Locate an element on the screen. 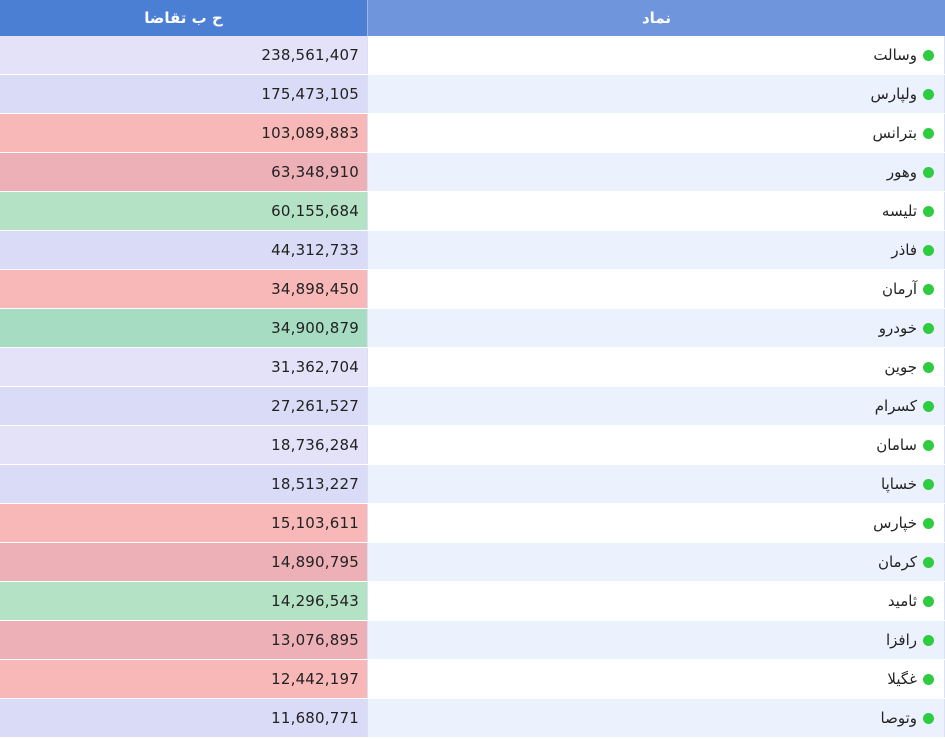  symbol-label: تلیسه is located at coordinates (899, 211).